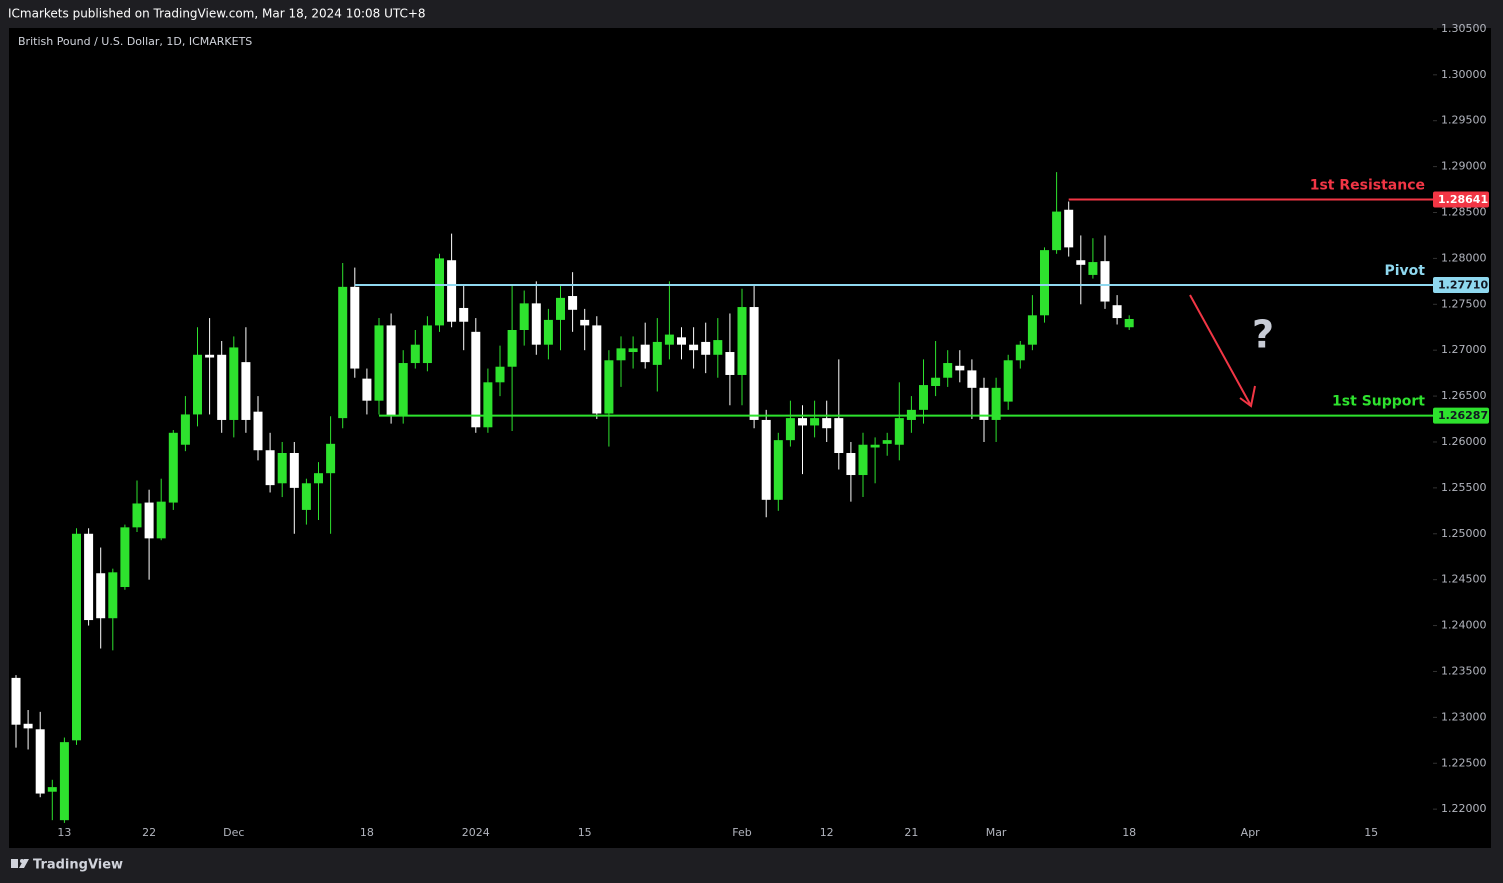  What do you see at coordinates (1464, 762) in the screenshot?
I see `y-tick-label: 1.22500` at bounding box center [1464, 762].